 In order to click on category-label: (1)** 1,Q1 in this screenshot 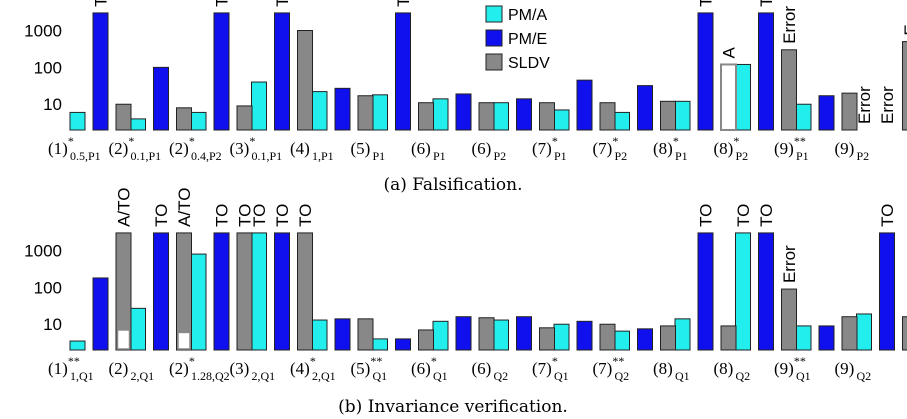, I will do `click(71, 368)`.